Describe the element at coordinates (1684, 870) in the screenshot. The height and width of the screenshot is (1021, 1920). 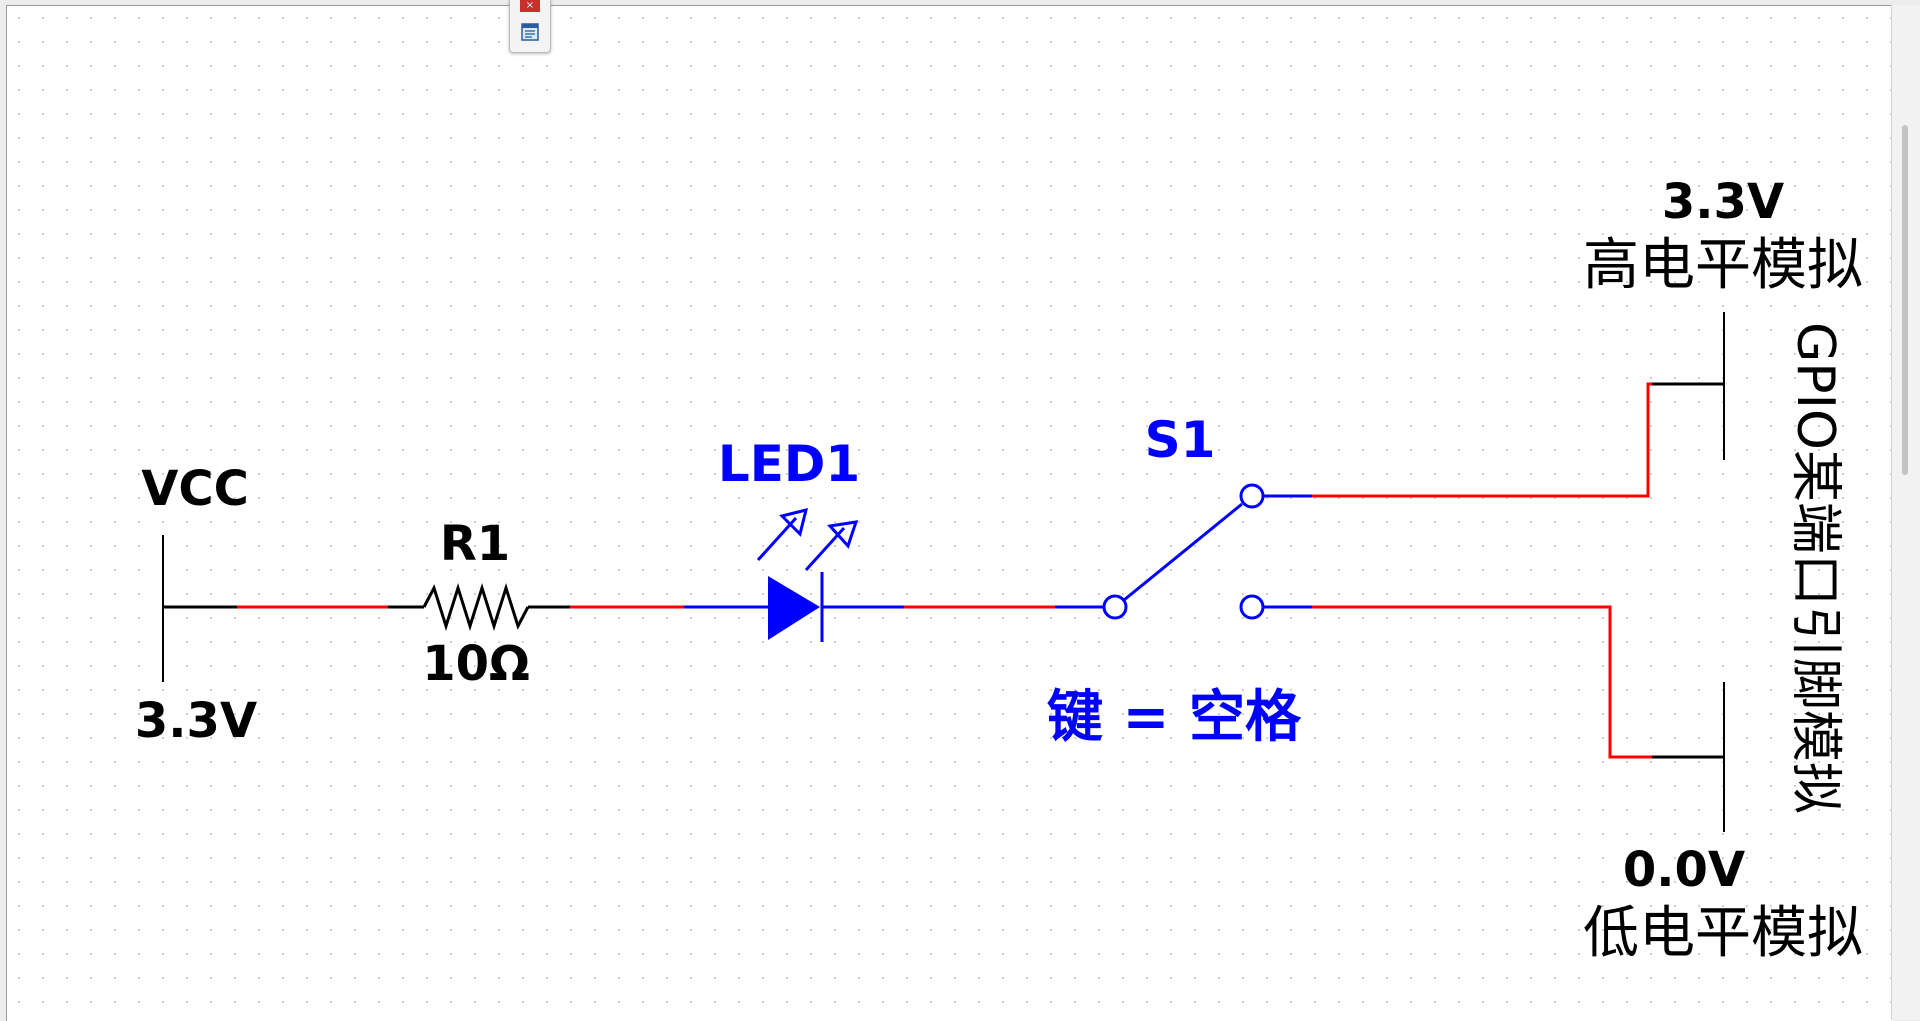
I see `low-value-label: 0.0V` at that location.